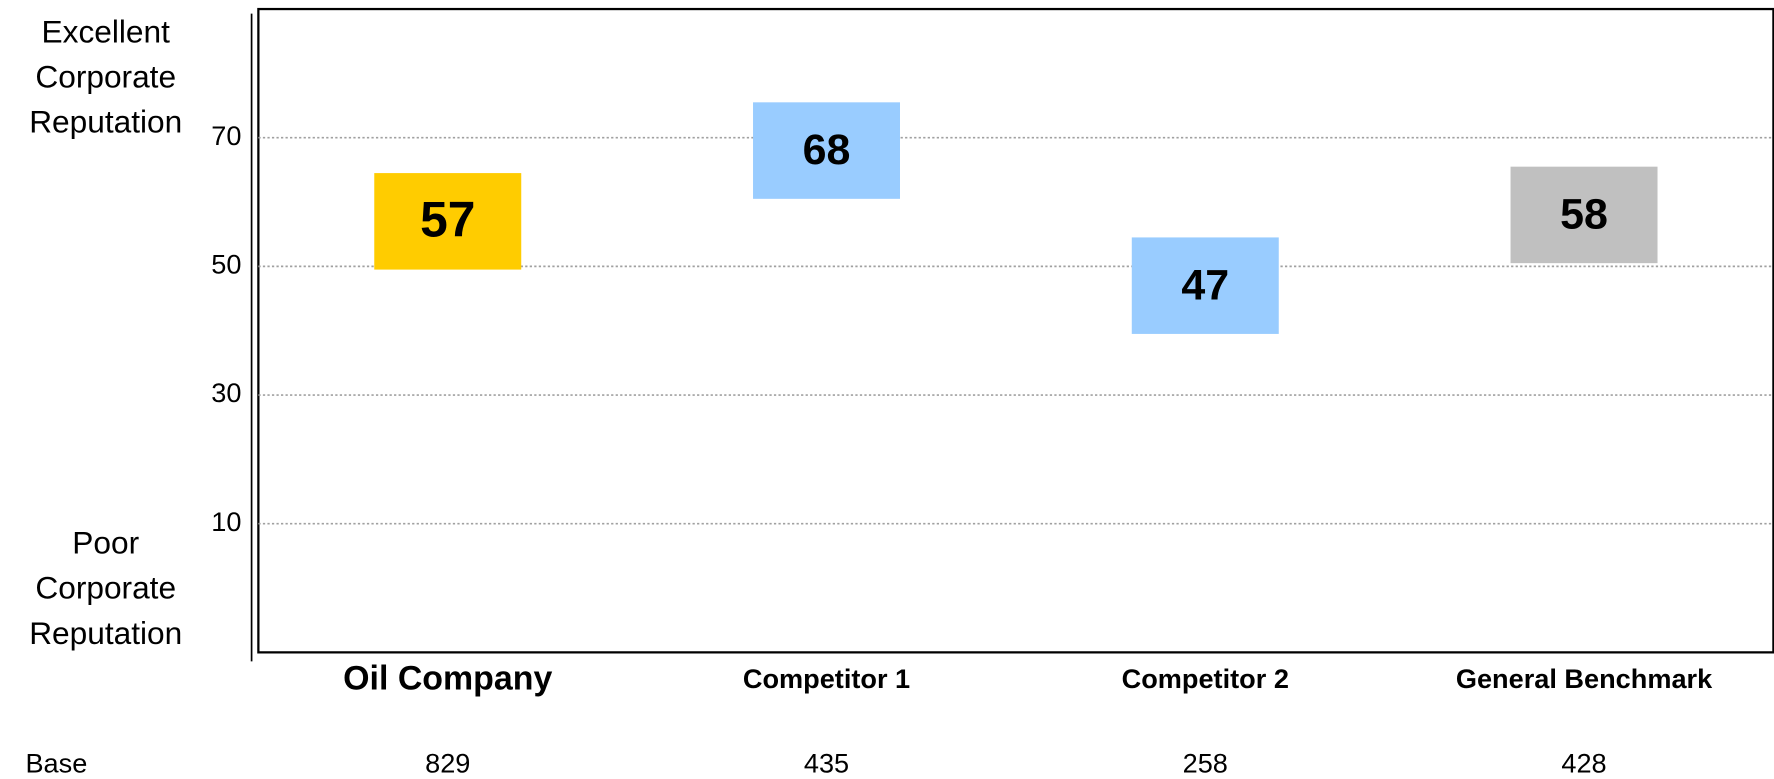  What do you see at coordinates (447, 763) in the screenshot?
I see `base-value: 829` at bounding box center [447, 763].